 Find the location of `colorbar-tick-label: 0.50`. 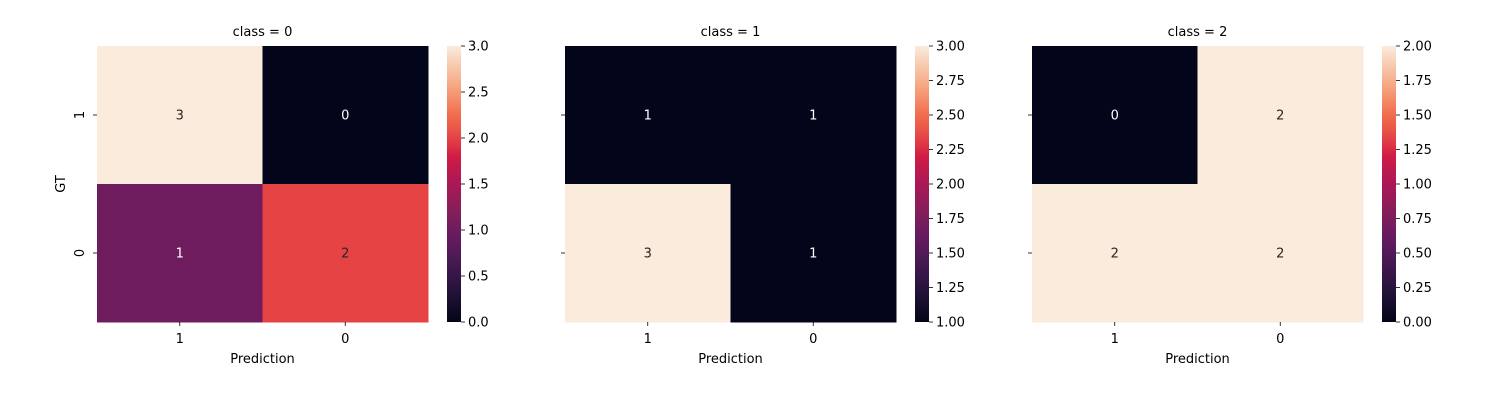

colorbar-tick-label: 0.50 is located at coordinates (1417, 254).